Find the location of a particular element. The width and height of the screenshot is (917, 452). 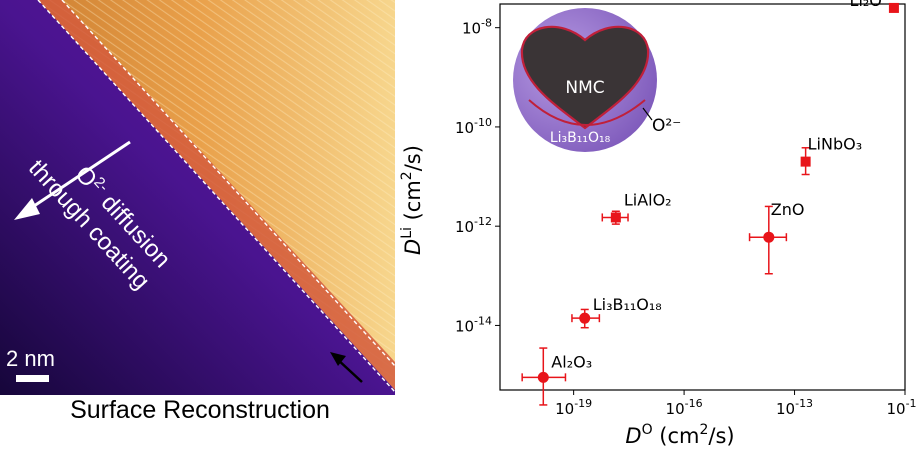

ion-label: O²⁻ is located at coordinates (666, 126).